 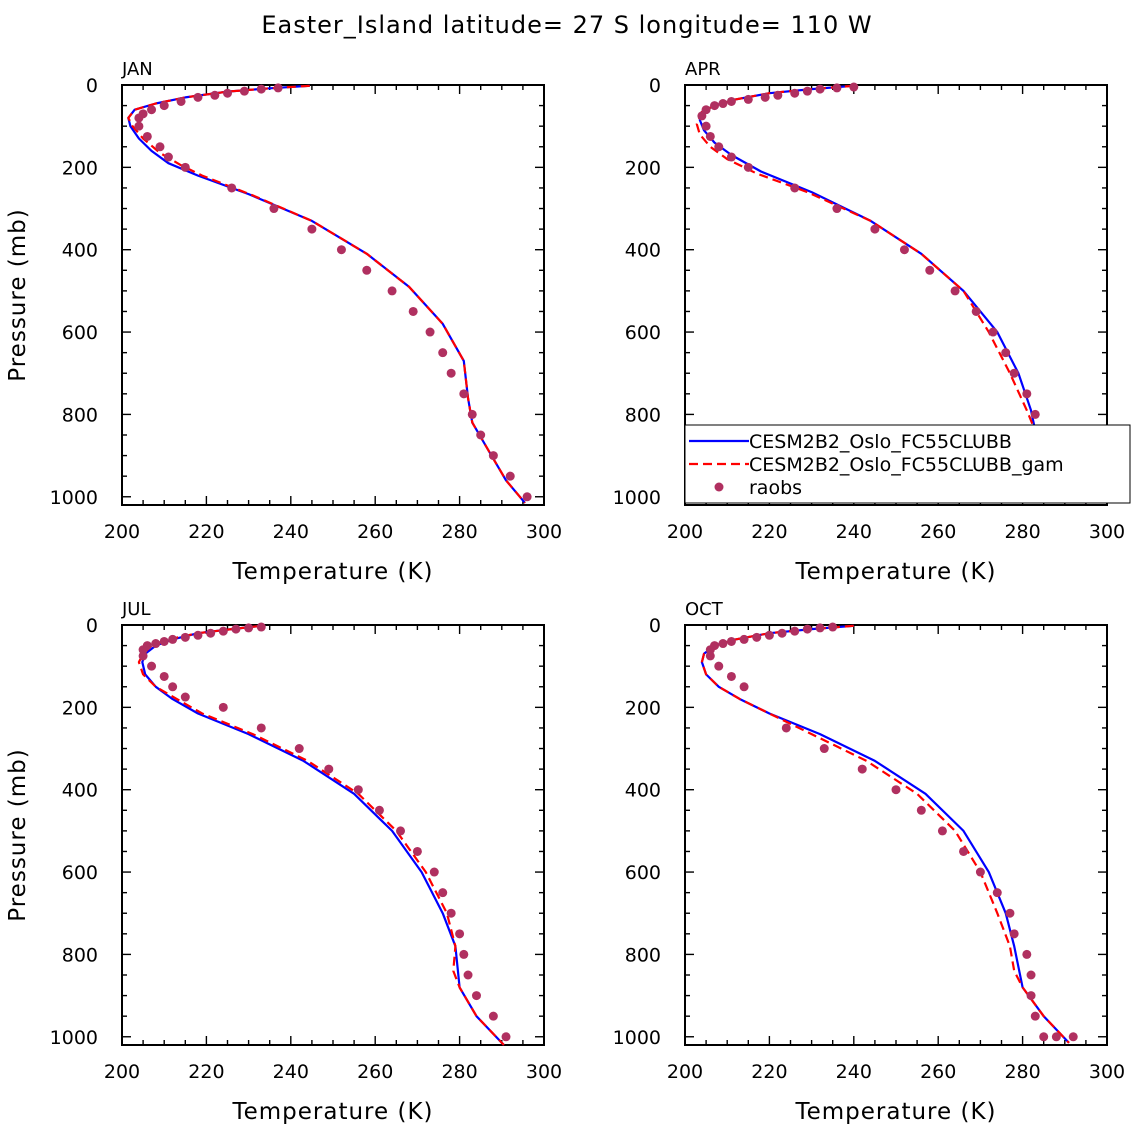 I want to click on jan-x-tick-label: 300, so click(x=544, y=532).